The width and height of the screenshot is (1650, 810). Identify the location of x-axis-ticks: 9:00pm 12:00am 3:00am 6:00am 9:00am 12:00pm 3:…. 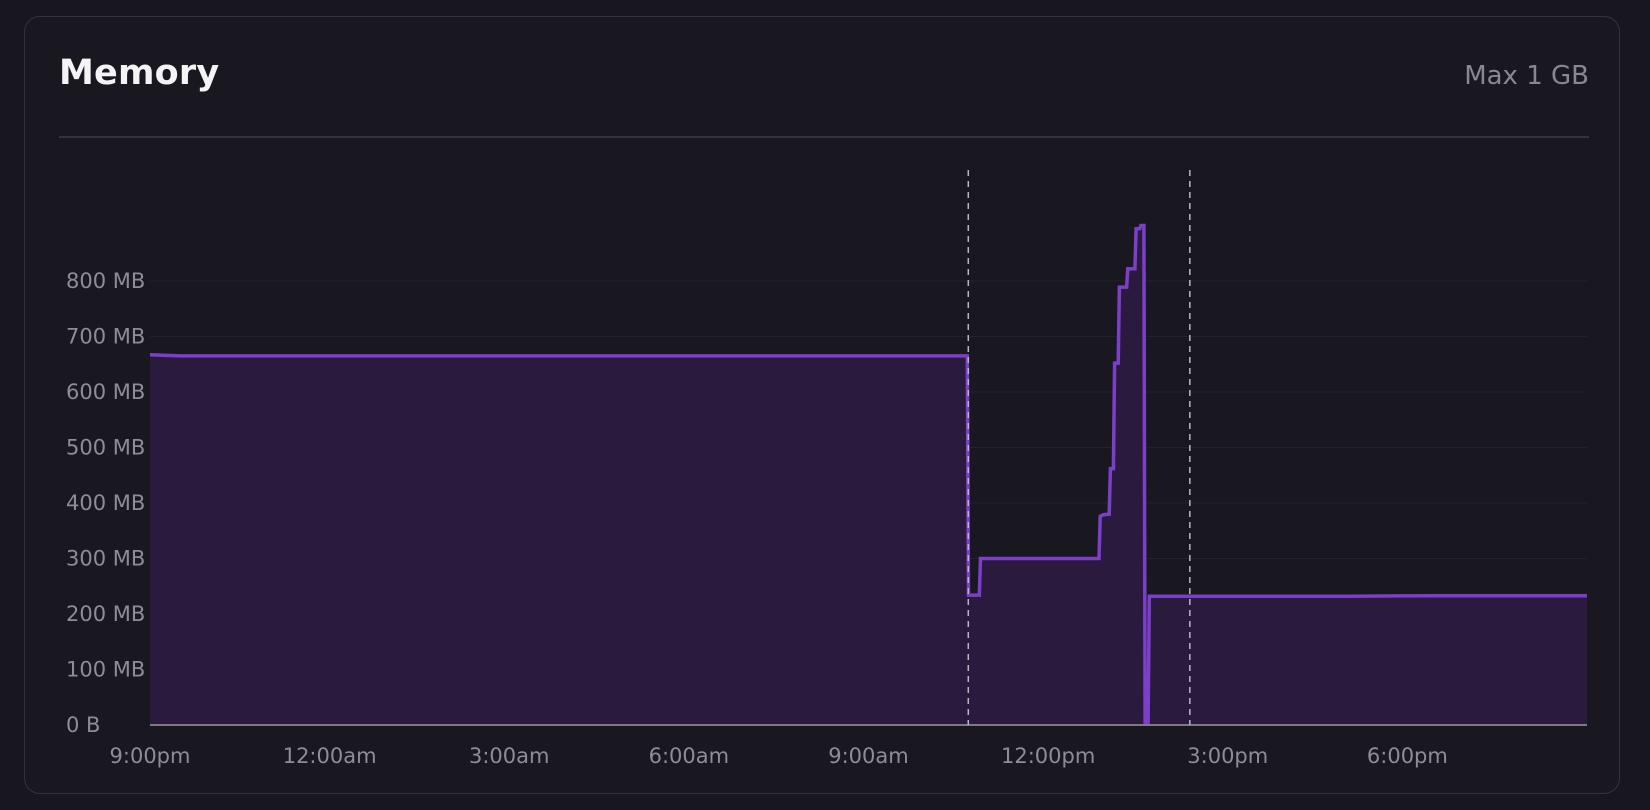
(779, 756).